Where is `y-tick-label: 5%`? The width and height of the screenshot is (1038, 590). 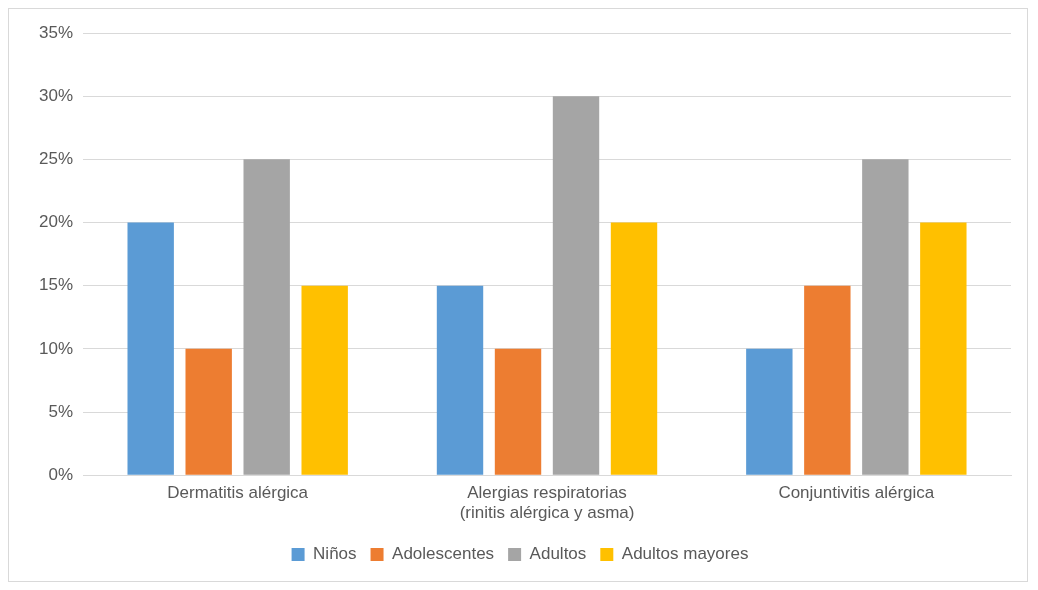
y-tick-label: 5% is located at coordinates (61, 411).